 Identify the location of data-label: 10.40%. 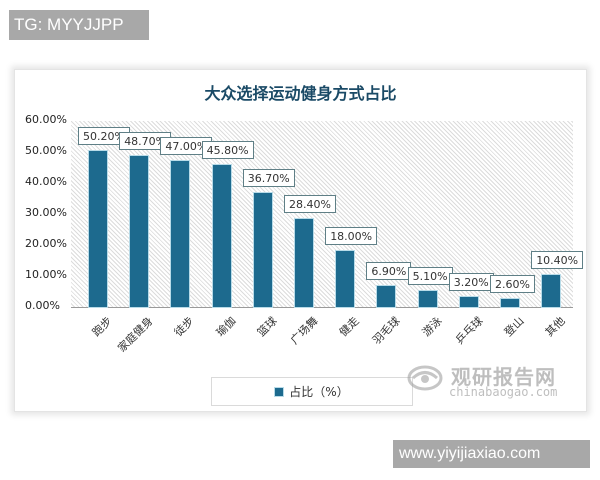
(557, 259).